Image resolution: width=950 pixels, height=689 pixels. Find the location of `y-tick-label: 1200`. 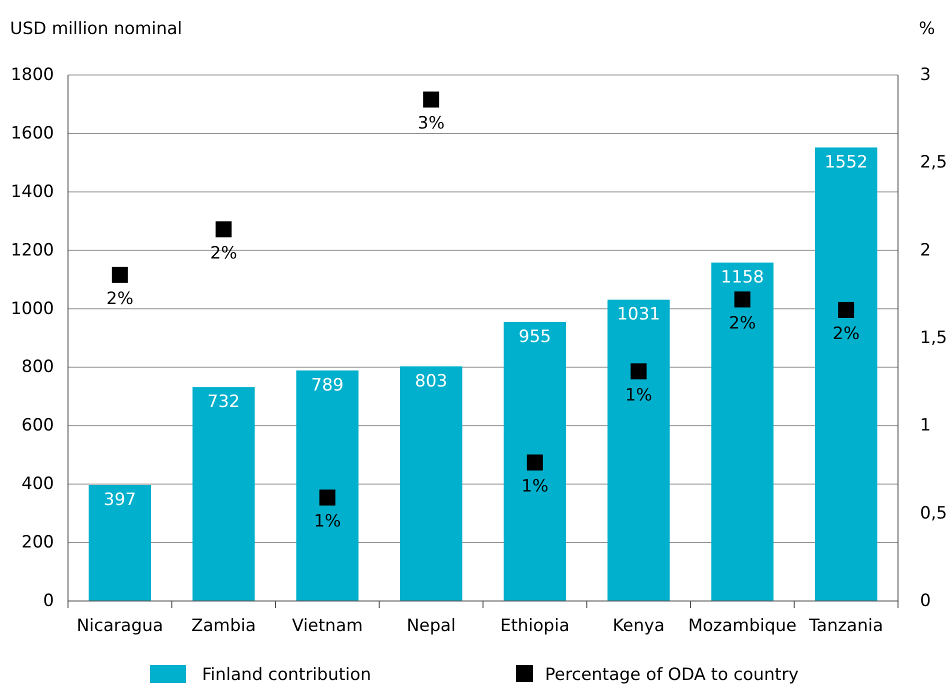

y-tick-label: 1200 is located at coordinates (32, 250).